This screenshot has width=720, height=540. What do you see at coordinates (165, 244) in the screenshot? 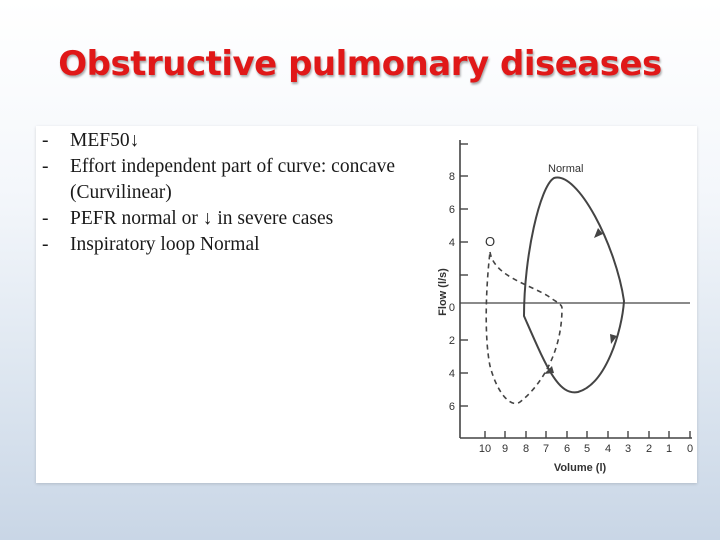
I see `bullet-text: Inspiratory loop Normal` at bounding box center [165, 244].